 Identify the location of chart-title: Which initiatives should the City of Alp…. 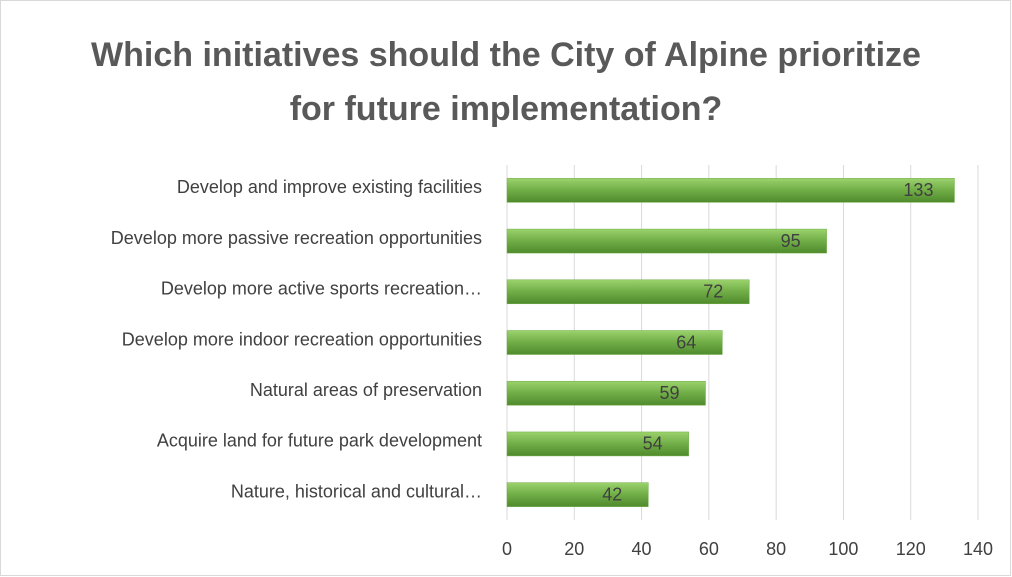
(506, 82).